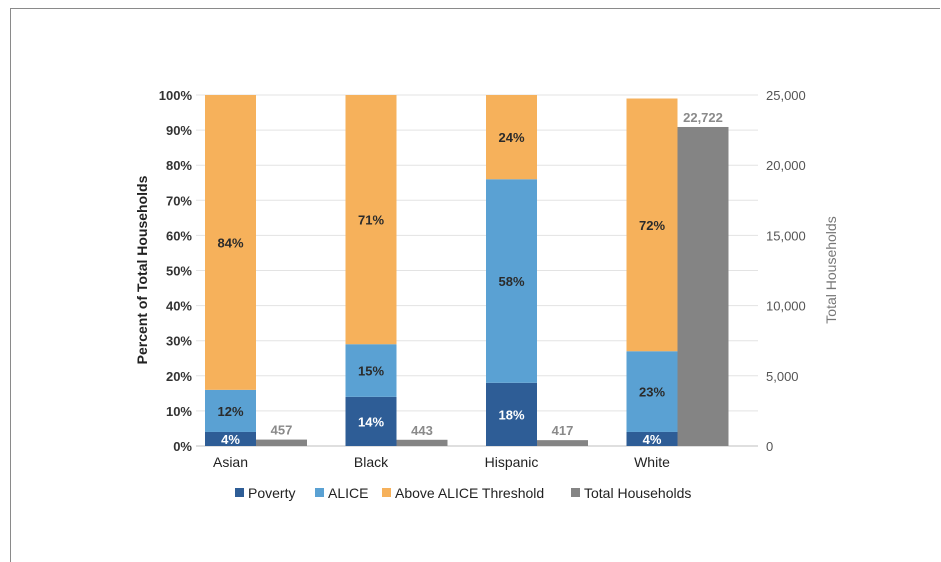 Image resolution: width=941 pixels, height=562 pixels. Describe the element at coordinates (230, 462) in the screenshot. I see `x-tick-label: Asian` at that location.